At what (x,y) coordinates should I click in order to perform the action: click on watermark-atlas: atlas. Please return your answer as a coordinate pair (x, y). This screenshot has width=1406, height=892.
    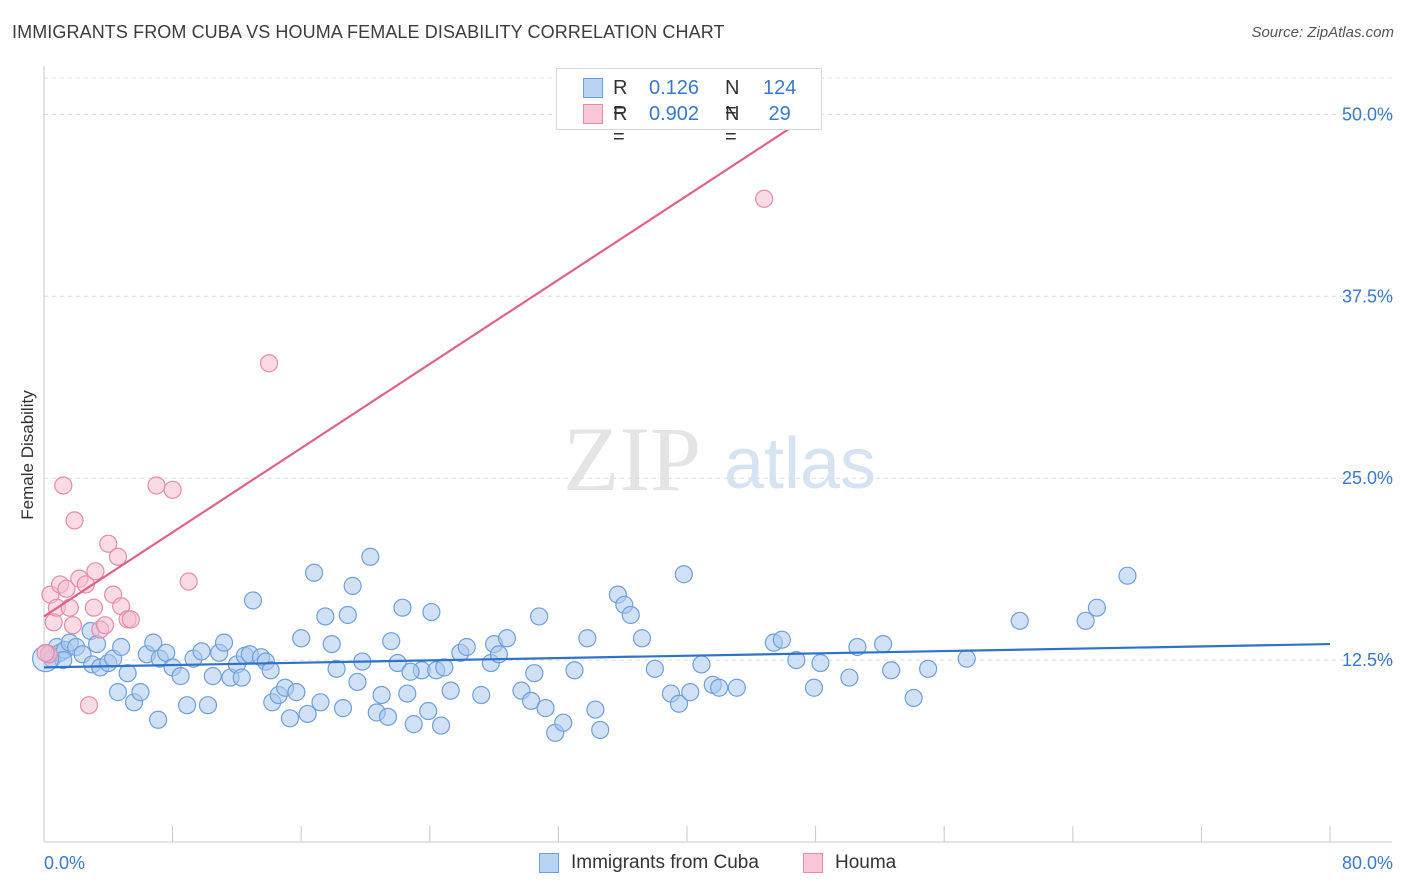
    Looking at the image, I should click on (800, 464).